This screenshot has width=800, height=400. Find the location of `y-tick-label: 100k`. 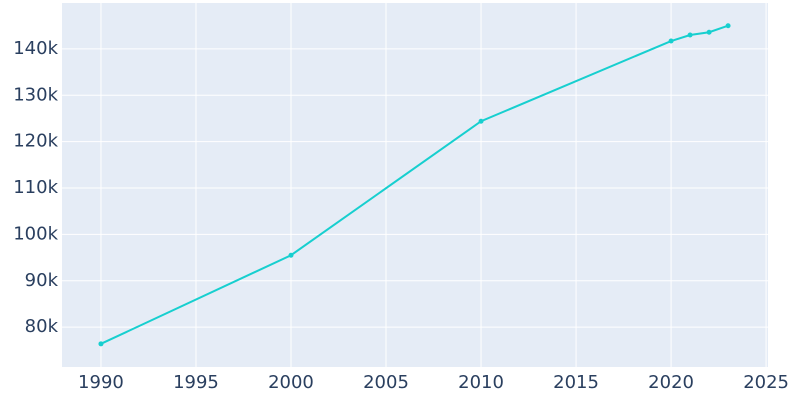

y-tick-label: 100k is located at coordinates (35, 233).